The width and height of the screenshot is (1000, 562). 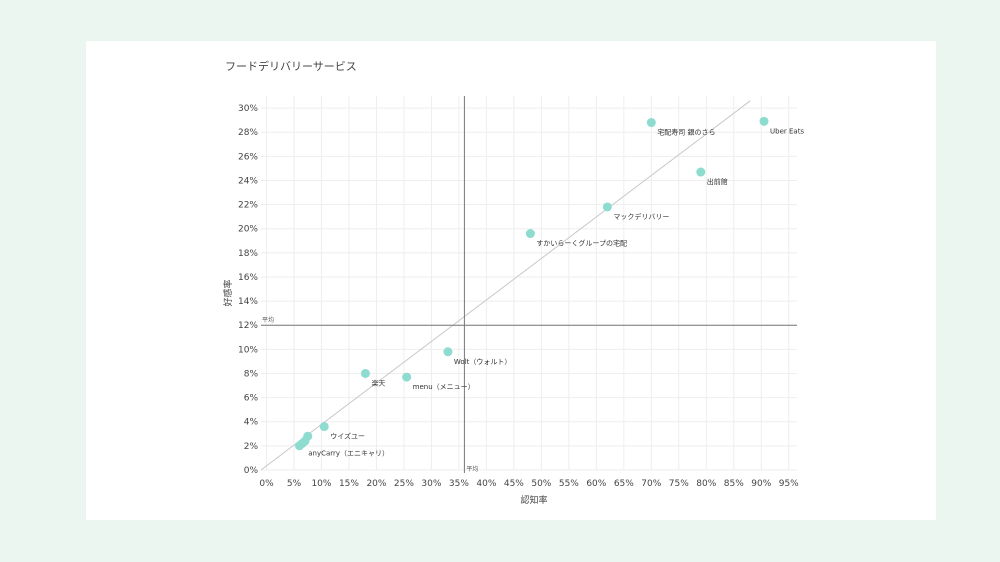 What do you see at coordinates (624, 484) in the screenshot?
I see `x-tick-label: 65%` at bounding box center [624, 484].